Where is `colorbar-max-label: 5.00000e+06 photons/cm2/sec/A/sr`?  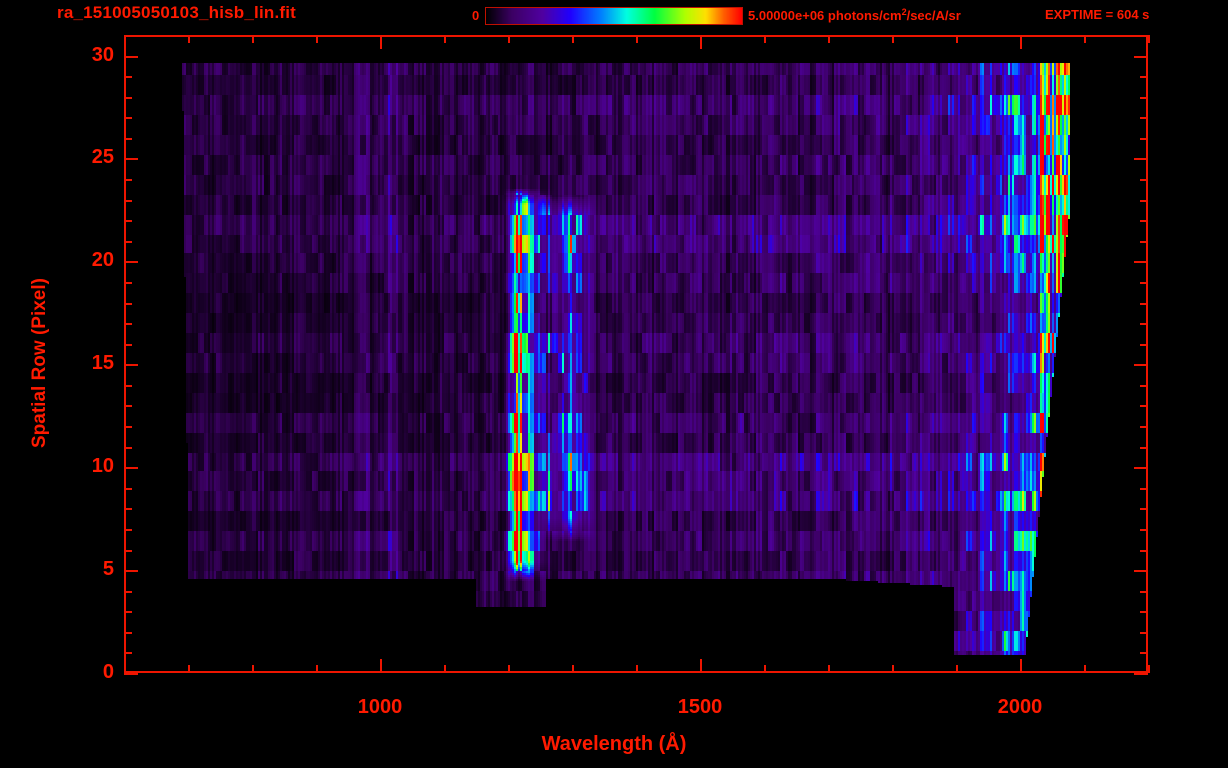
colorbar-max-label: 5.00000e+06 photons/cm2/sec/A/sr is located at coordinates (854, 15).